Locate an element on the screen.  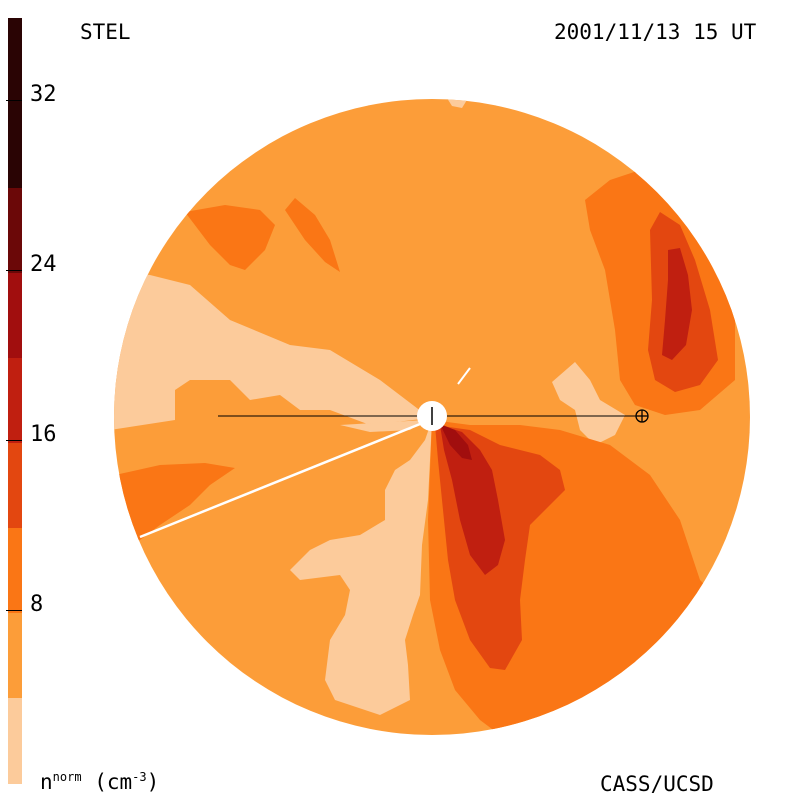
credit-label: CASS/UCSD is located at coordinates (657, 784).